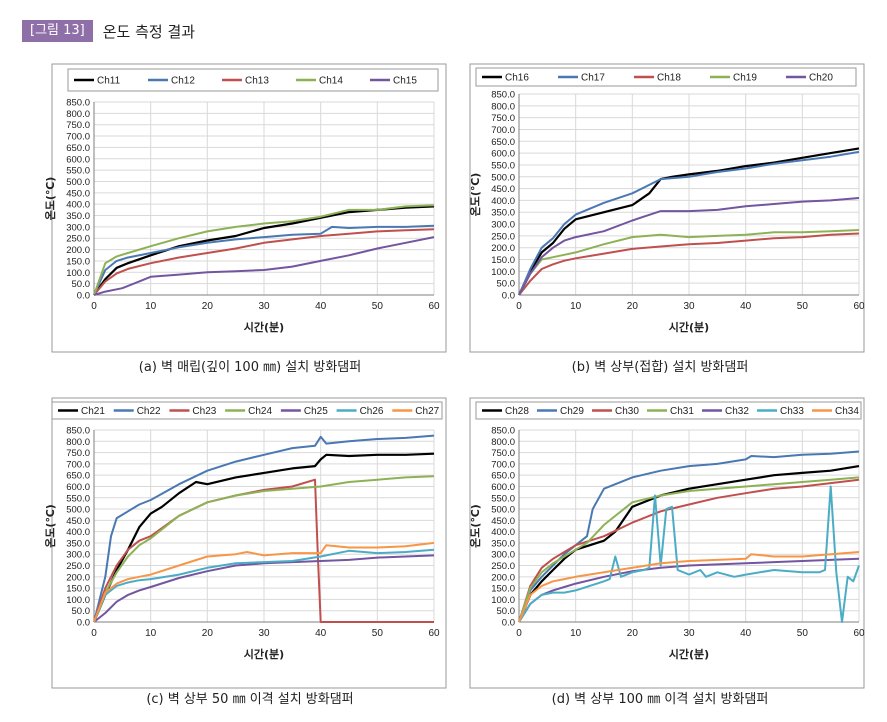  I want to click on x-tick-label: 40, so click(746, 306).